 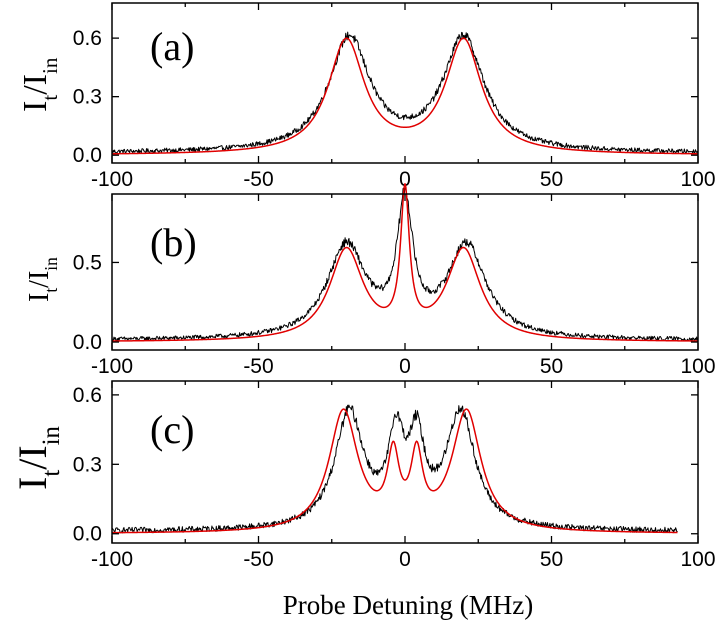 I want to click on y-tick-label: 0.5, so click(x=87, y=262).